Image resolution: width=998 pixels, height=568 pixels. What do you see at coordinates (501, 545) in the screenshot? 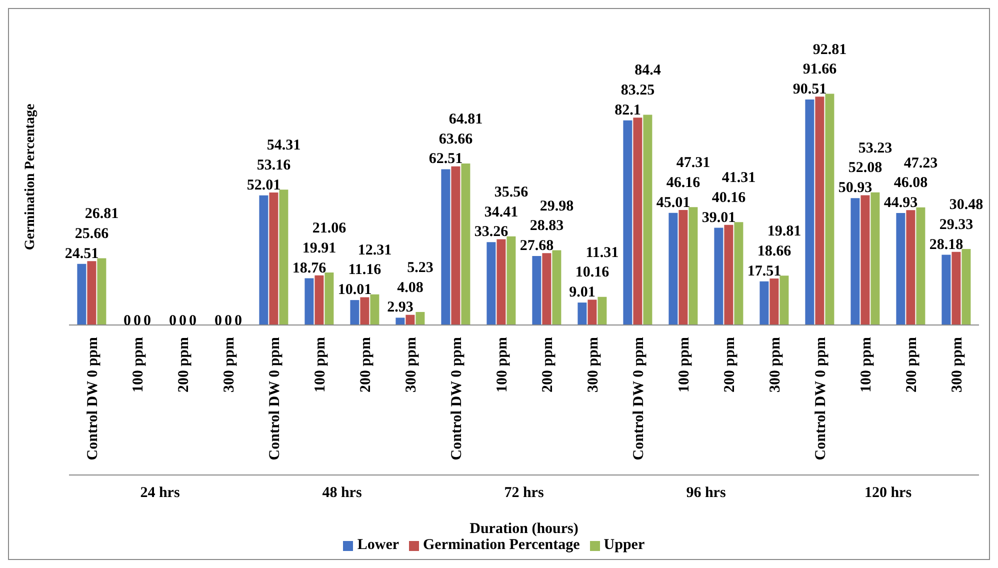
I see `legend-label: Germination Percentage` at bounding box center [501, 545].